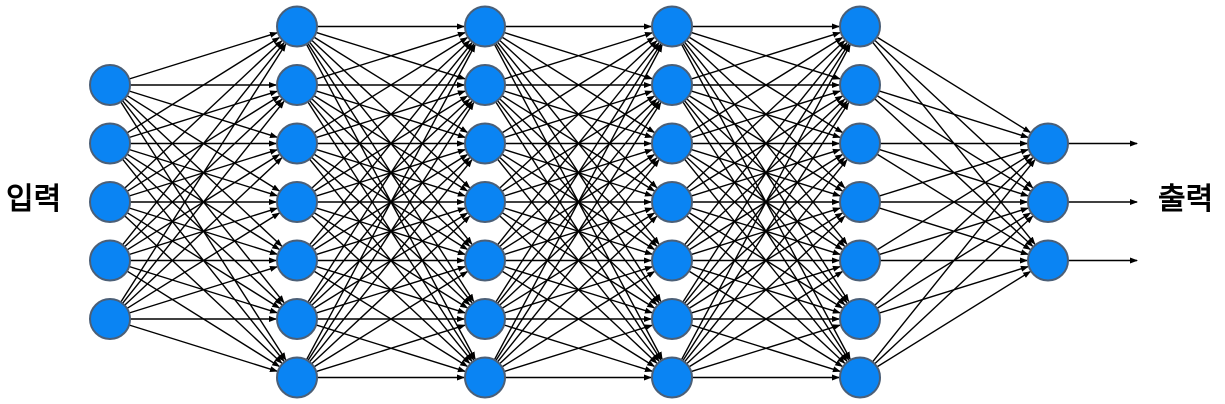  What do you see at coordinates (1186, 199) in the screenshot?
I see `output-label: 출력` at bounding box center [1186, 199].